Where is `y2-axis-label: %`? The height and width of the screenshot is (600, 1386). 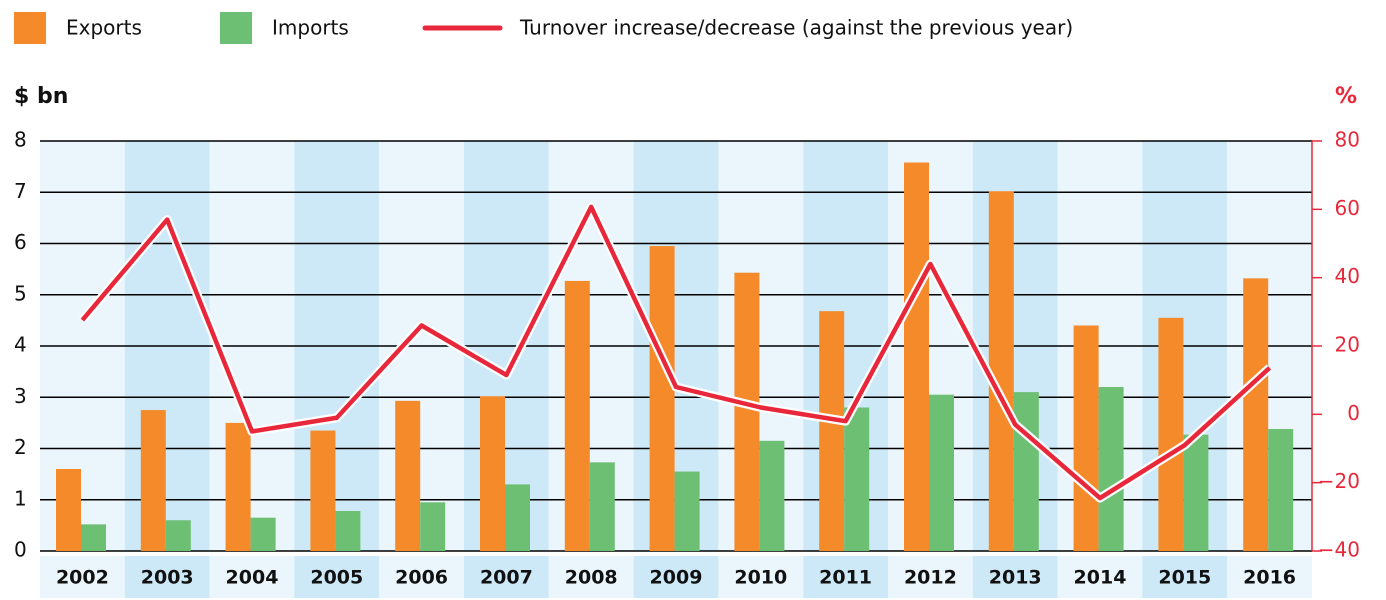
y2-axis-label: % is located at coordinates (1346, 96).